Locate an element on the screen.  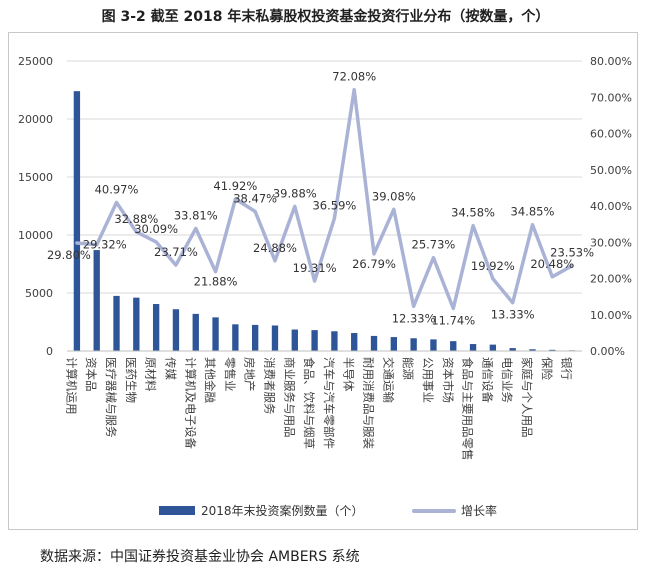
x-axis-category-label: 公用事业 is located at coordinates (428, 380).